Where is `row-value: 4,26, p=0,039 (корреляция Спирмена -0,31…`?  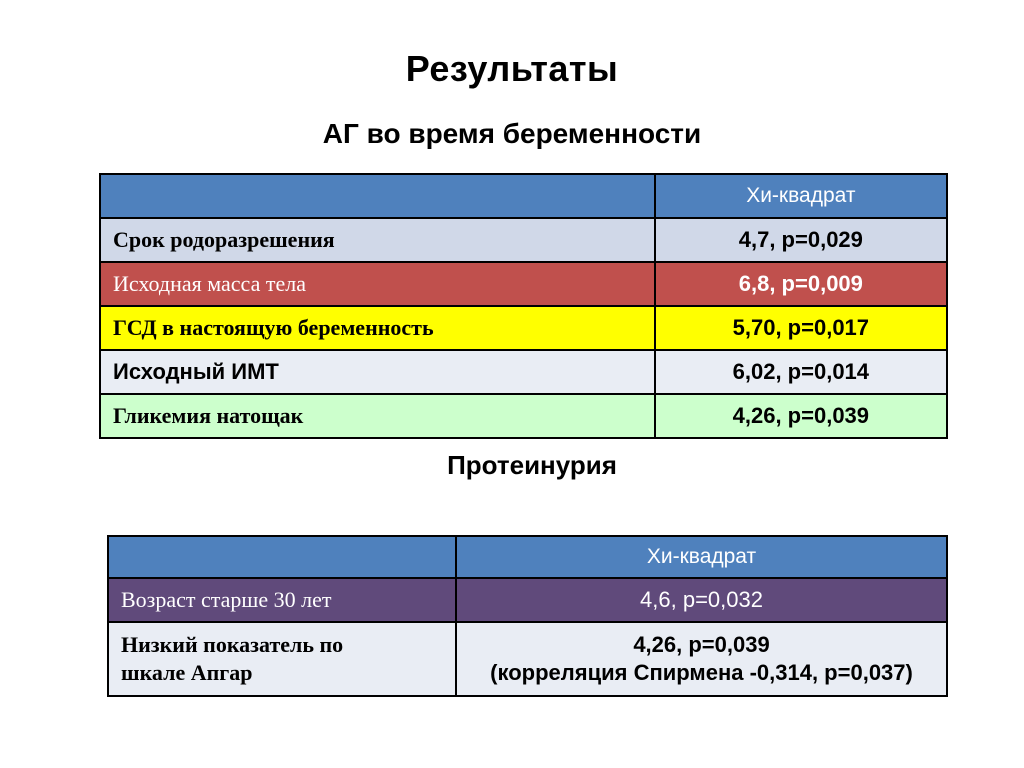 row-value: 4,26, p=0,039 (корреляция Спирмена -0,31… is located at coordinates (701, 659).